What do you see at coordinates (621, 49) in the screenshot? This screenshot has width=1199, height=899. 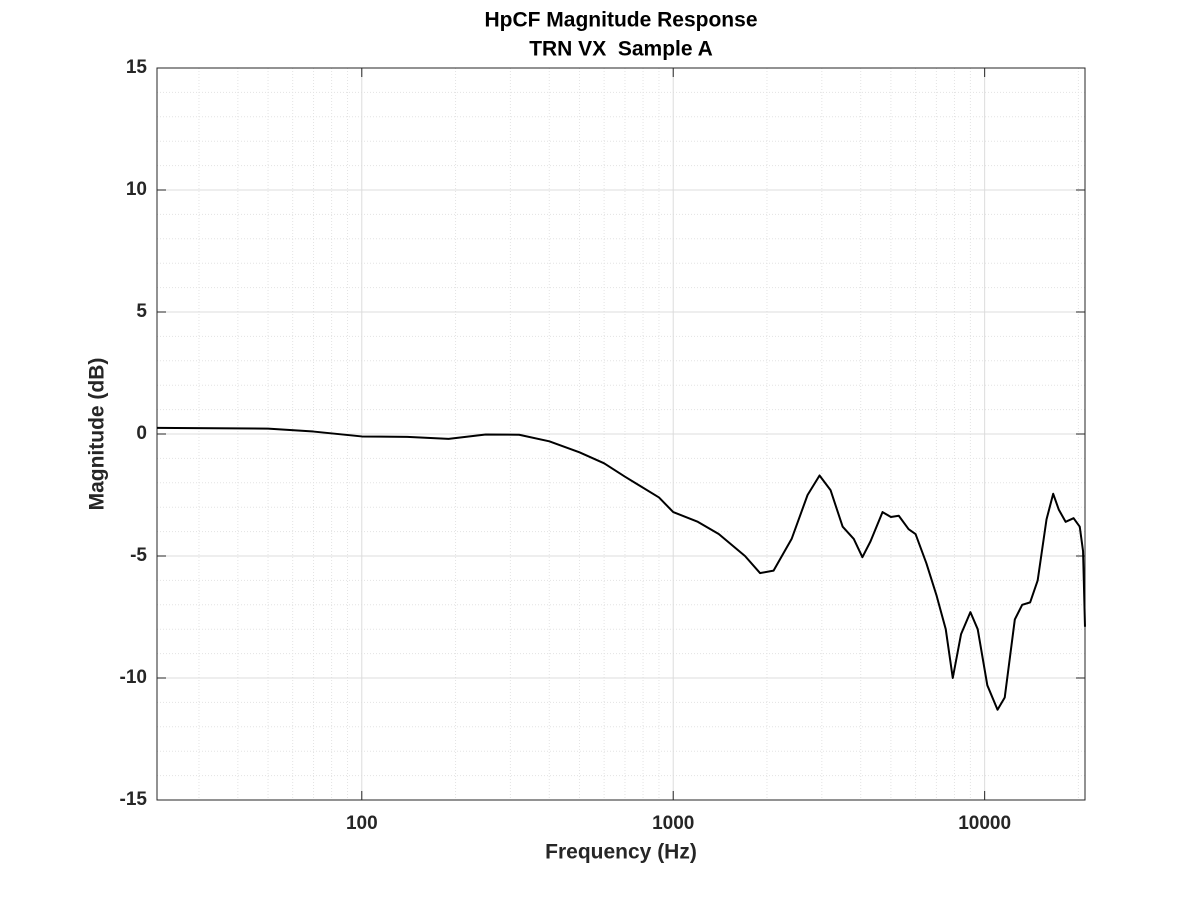 I see `chart-subtitle: TRN VX Sample A` at bounding box center [621, 49].